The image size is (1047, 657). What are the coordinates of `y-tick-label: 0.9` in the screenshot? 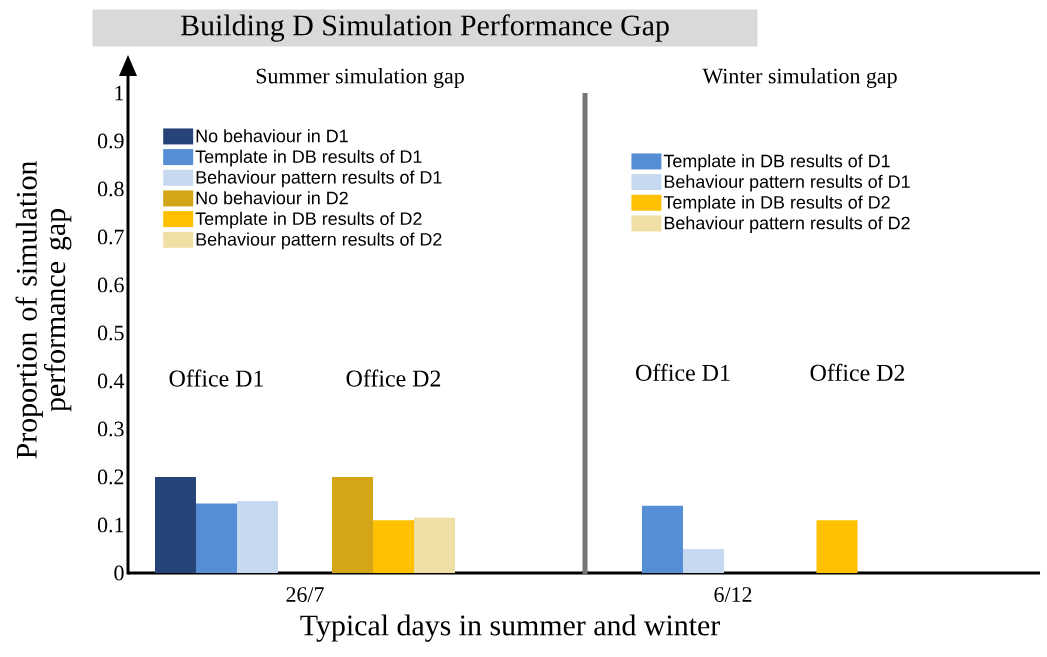 It's located at (110, 141).